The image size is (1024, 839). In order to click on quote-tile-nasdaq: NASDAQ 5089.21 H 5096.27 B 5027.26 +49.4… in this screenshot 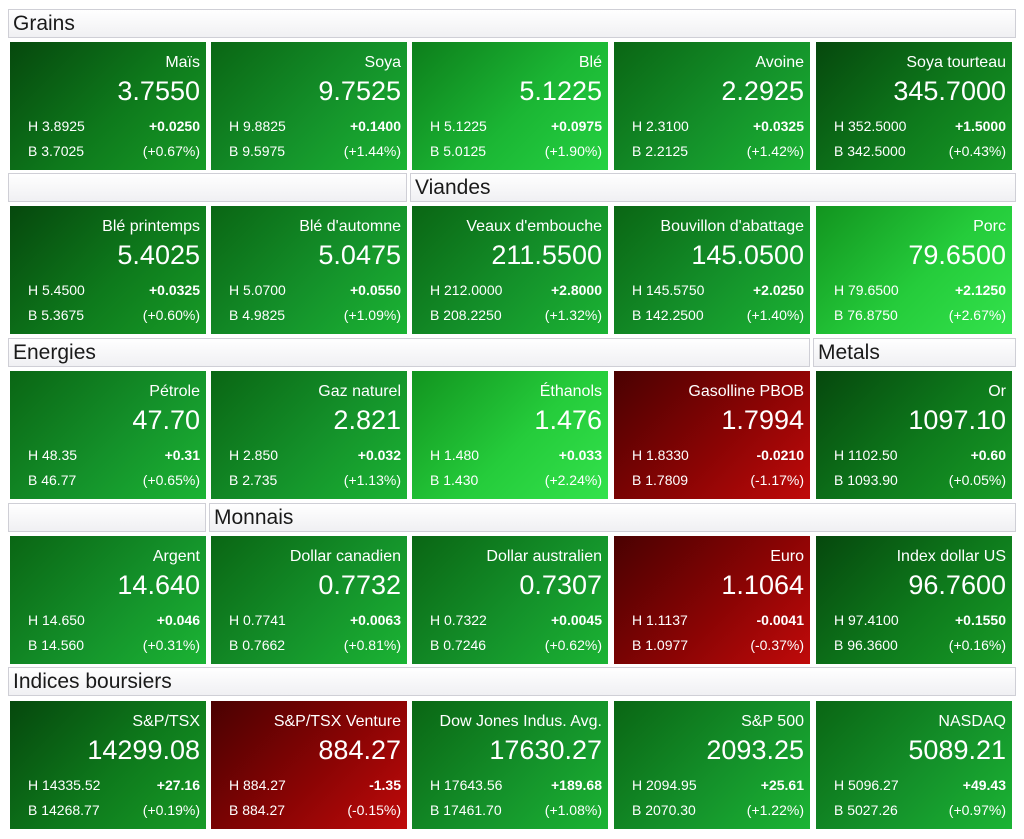, I will do `click(914, 765)`.